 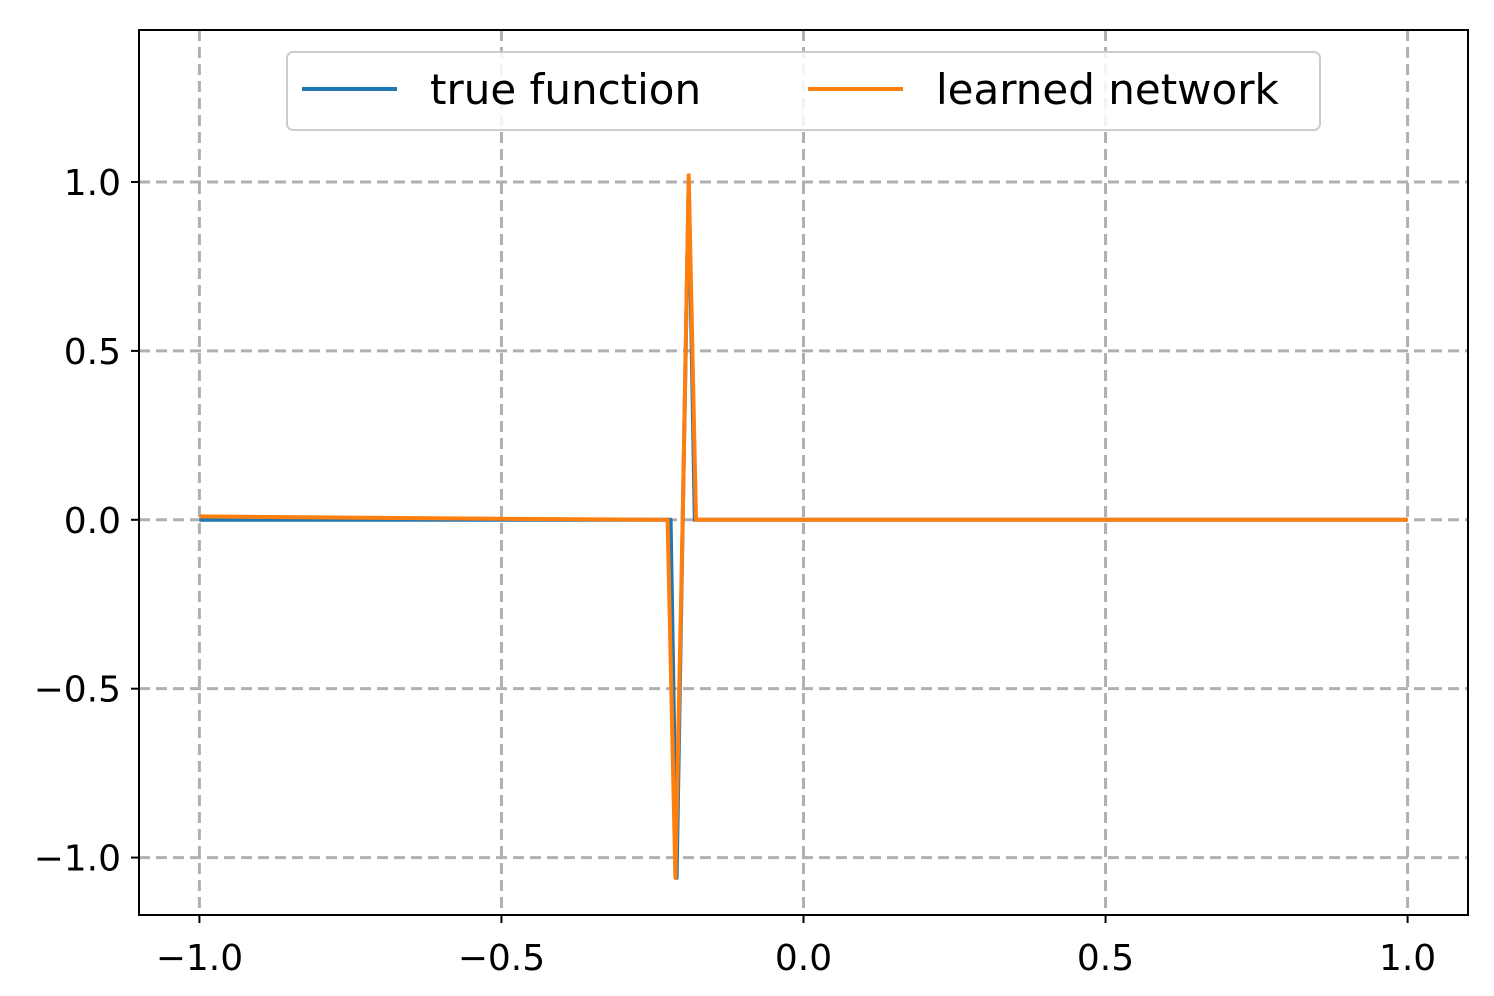 I want to click on y-tick-label: 0.0, so click(x=92, y=521).